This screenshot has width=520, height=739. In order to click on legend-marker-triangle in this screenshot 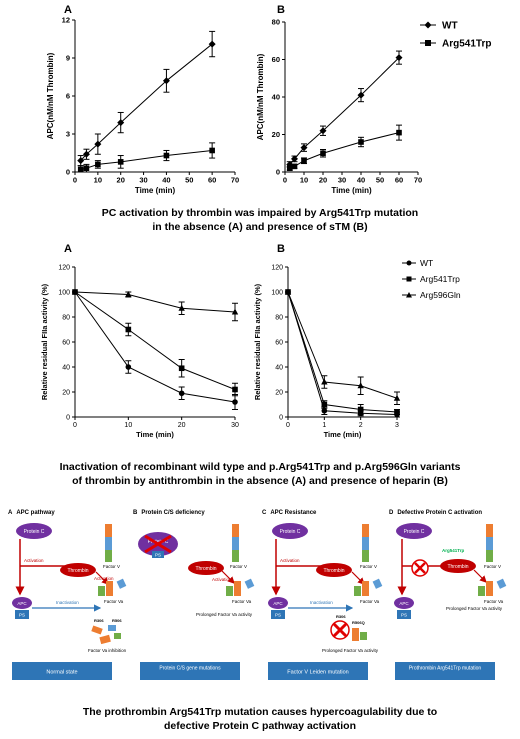, I will do `click(409, 295)`.